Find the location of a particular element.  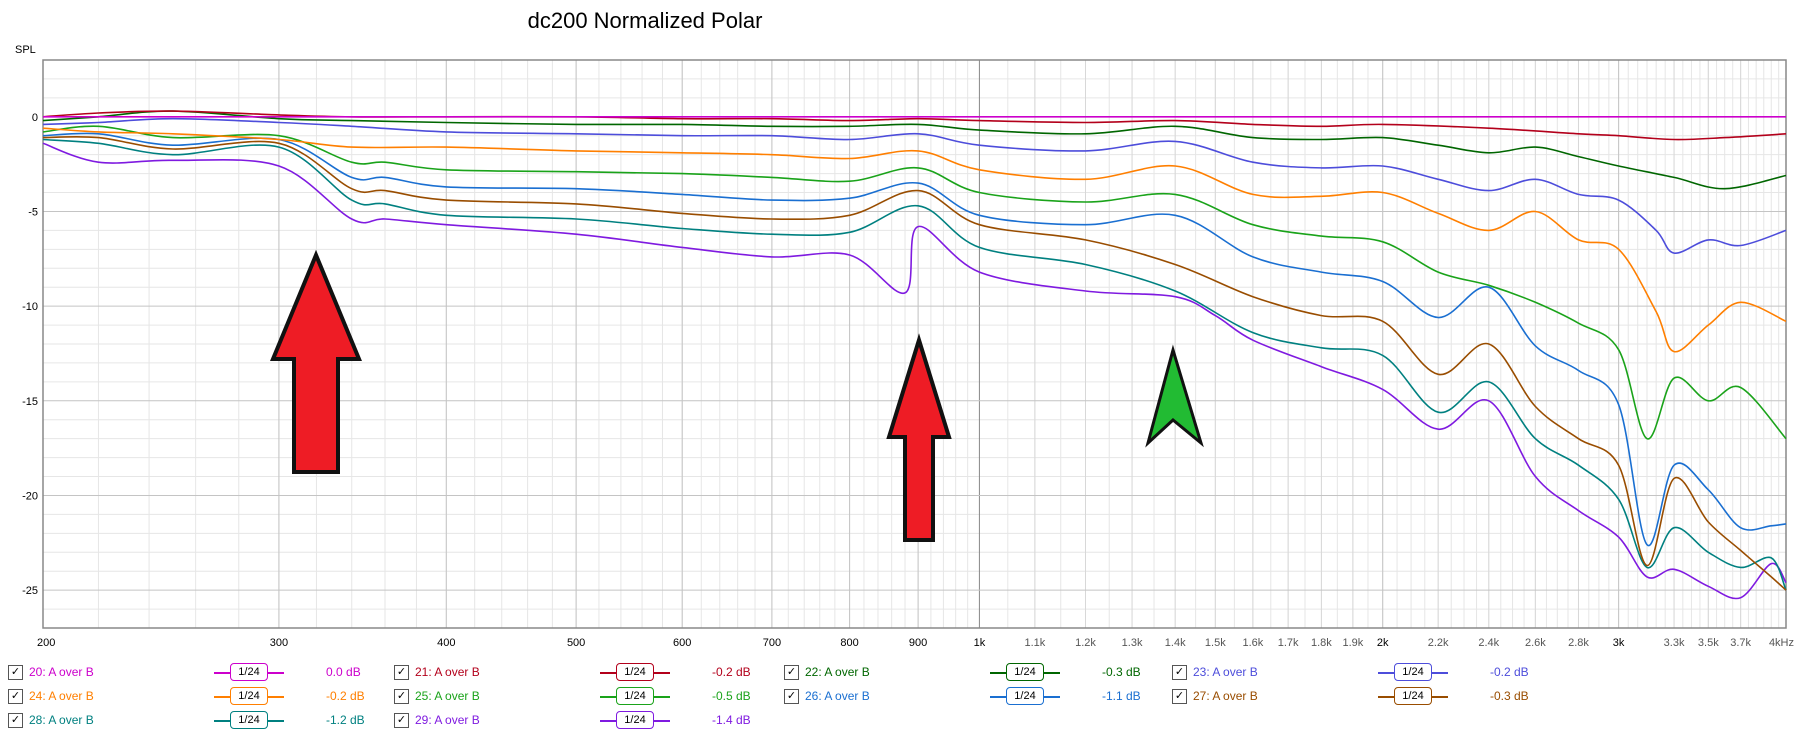

legend-entry: ✓ 23: A over B 1/24 -0.2 dB is located at coordinates (1362, 672).